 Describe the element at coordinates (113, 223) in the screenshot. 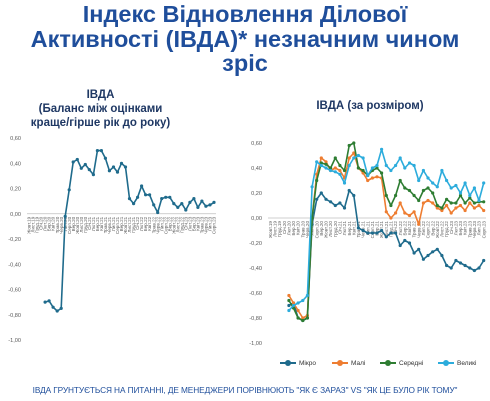

I see `left-x-tick-label: Лип.21` at that location.